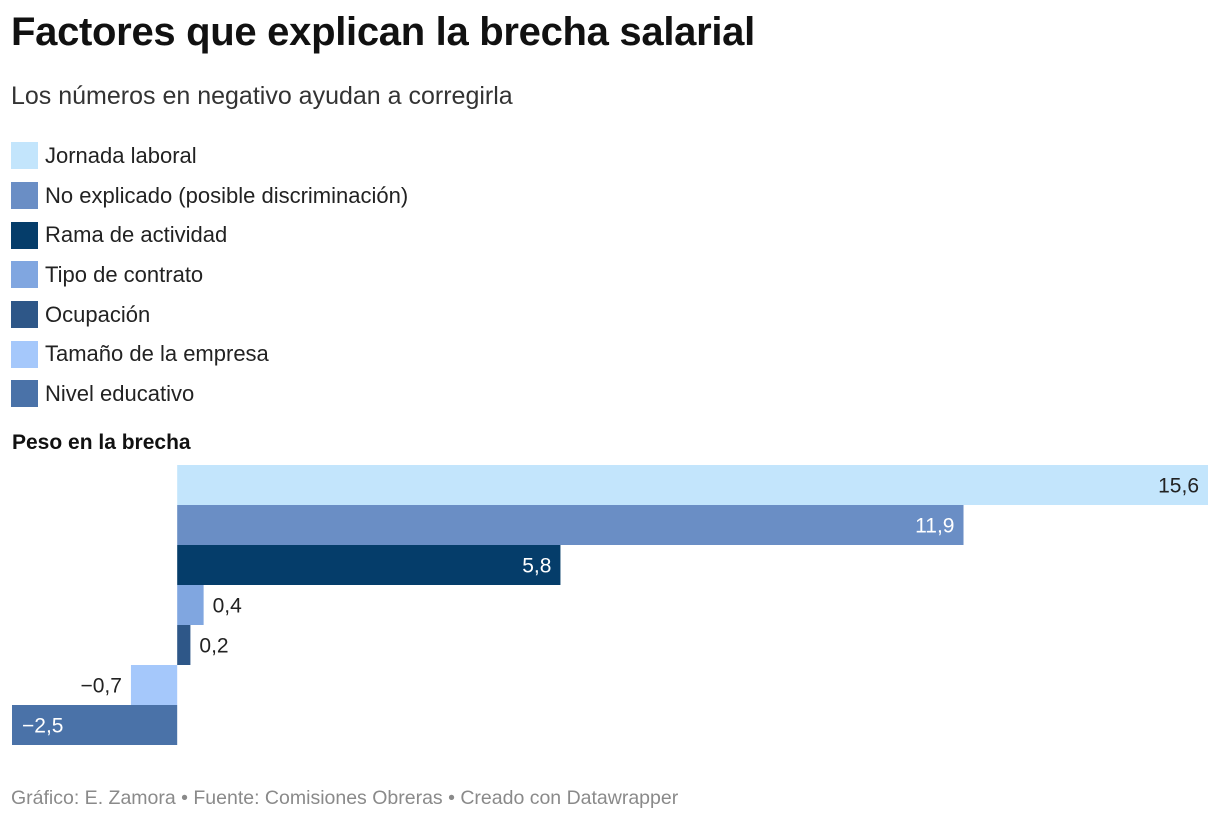 The image size is (1220, 822). I want to click on footer-created: Creado con Datawrapper, so click(569, 798).